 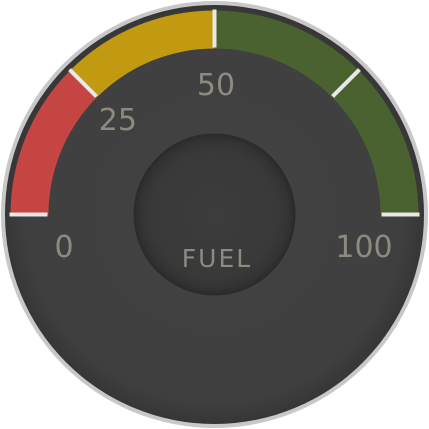 I want to click on gauge-tick-label-0: 0, so click(x=63, y=247).